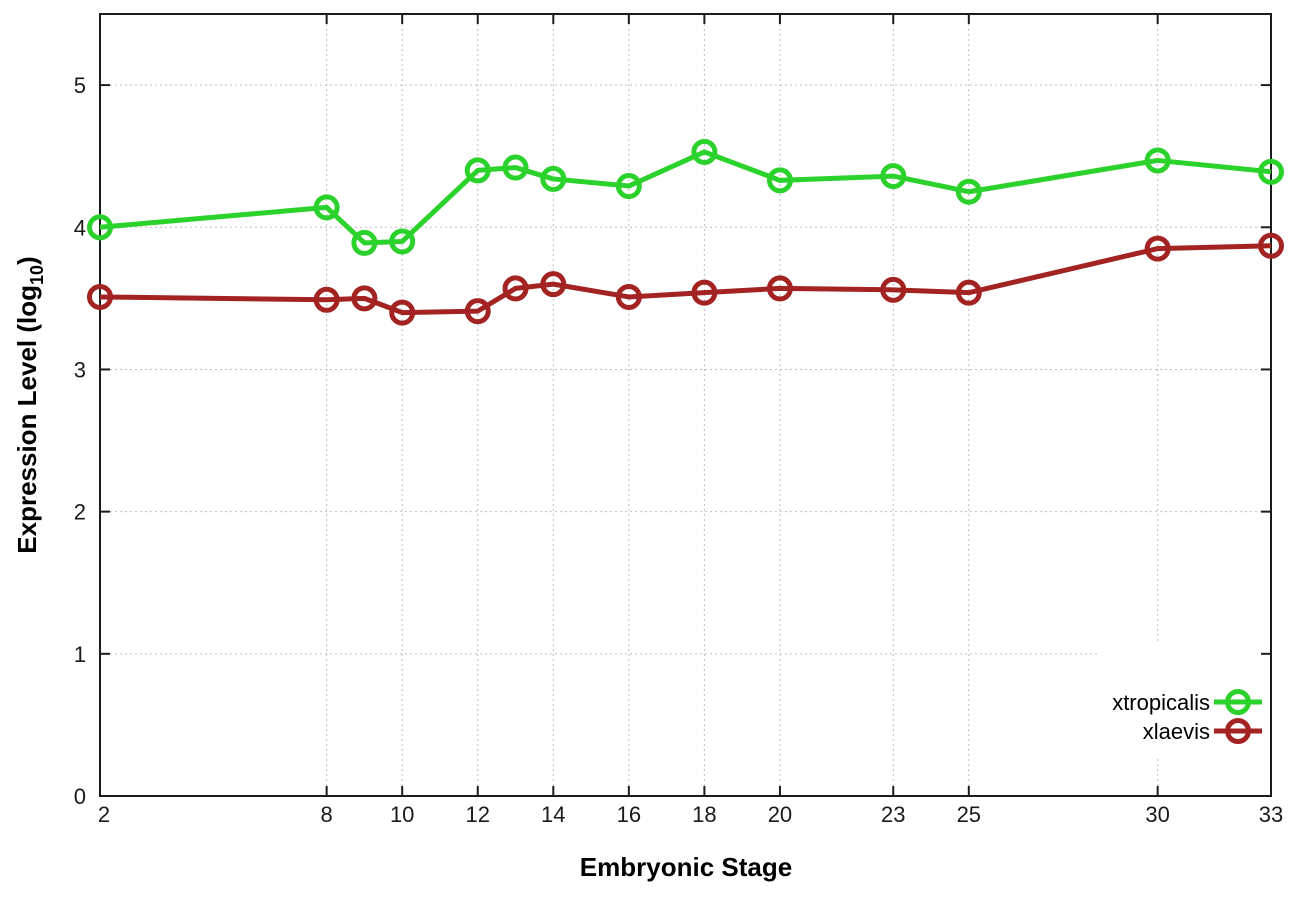 The height and width of the screenshot is (912, 1296). I want to click on x-tick-label: 10, so click(402, 814).